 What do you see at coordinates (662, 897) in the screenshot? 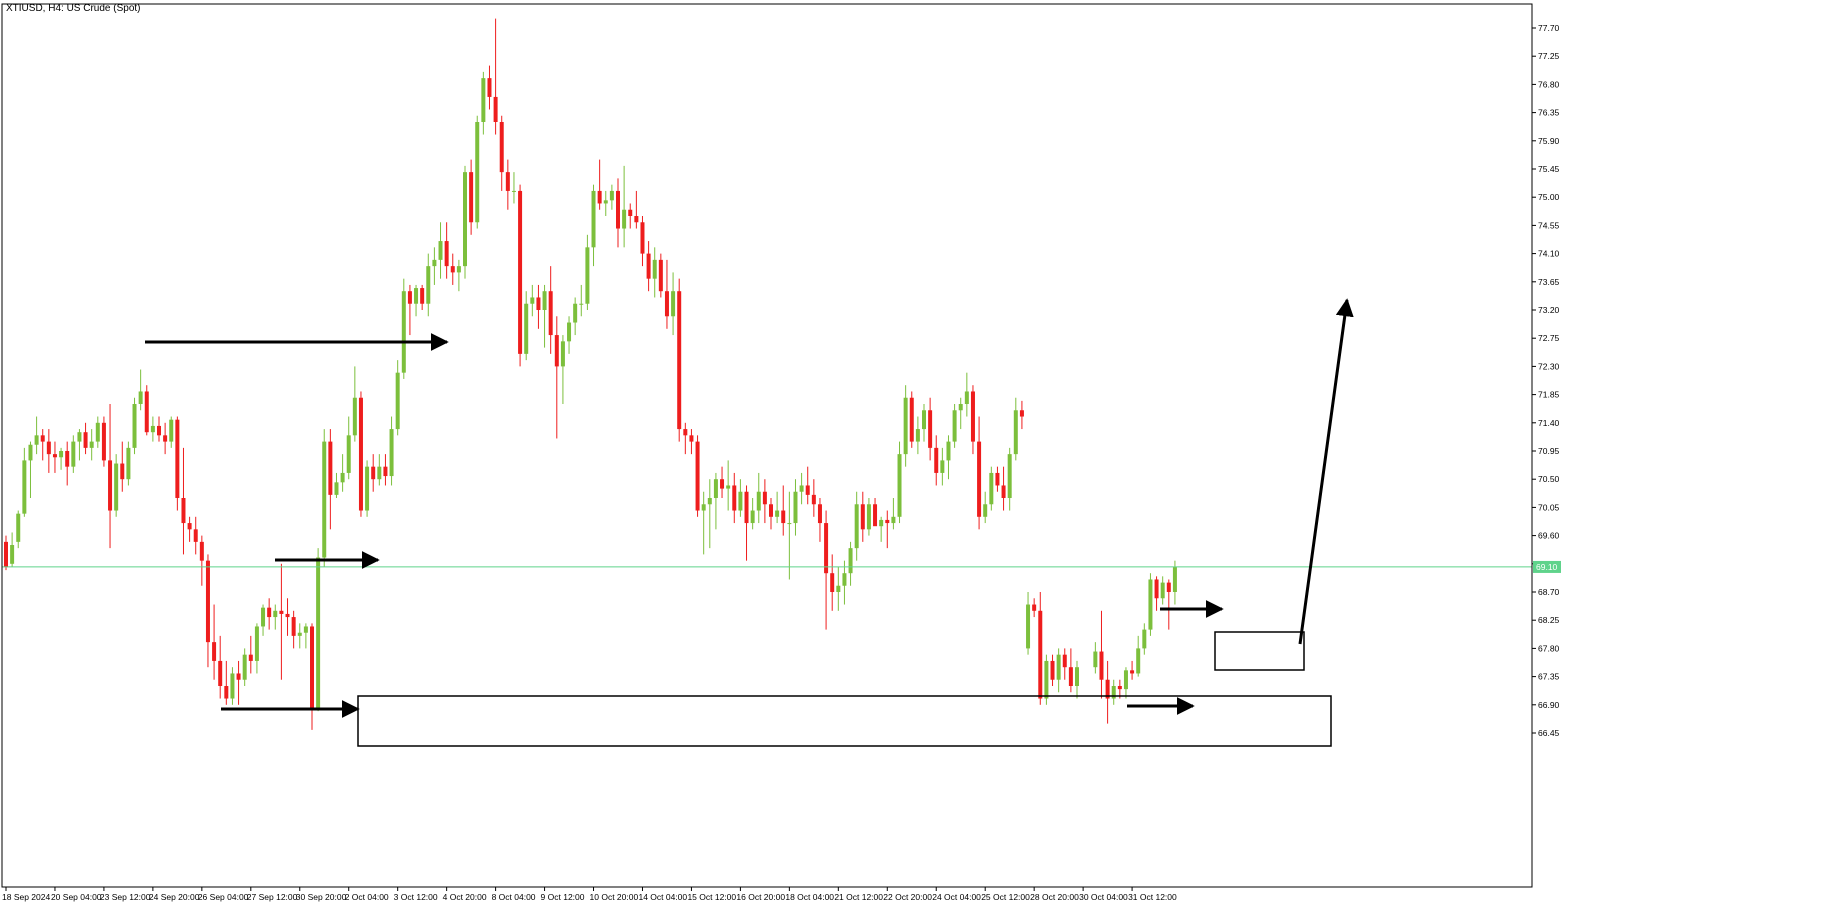
I see `time-tick-label: 14 Oct 04:00` at bounding box center [662, 897].